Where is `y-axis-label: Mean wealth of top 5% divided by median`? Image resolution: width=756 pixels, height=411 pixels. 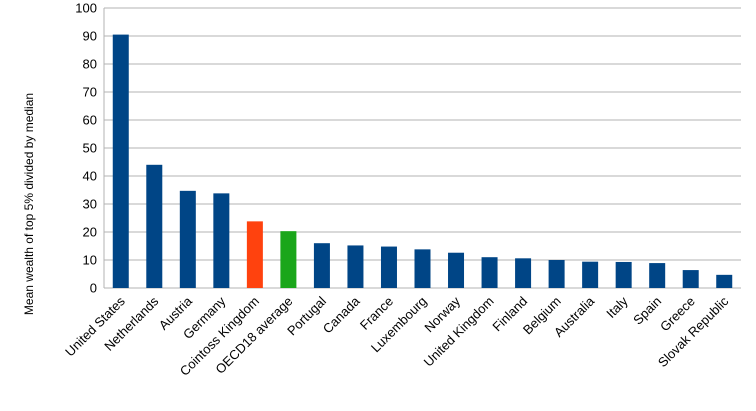 y-axis-label: Mean wealth of top 5% divided by median is located at coordinates (29, 204).